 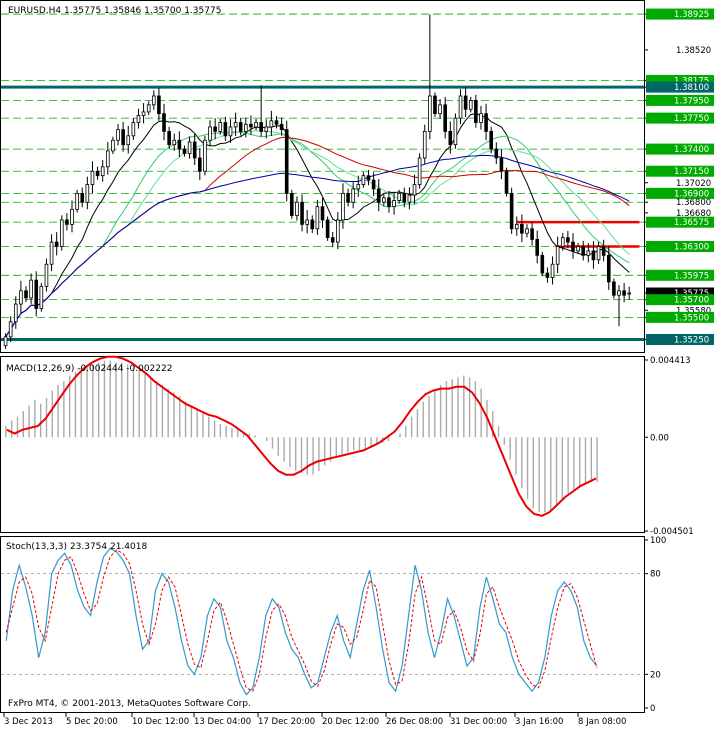 What do you see at coordinates (691, 15) in the screenshot?
I see `price-label: 1.38925` at bounding box center [691, 15].